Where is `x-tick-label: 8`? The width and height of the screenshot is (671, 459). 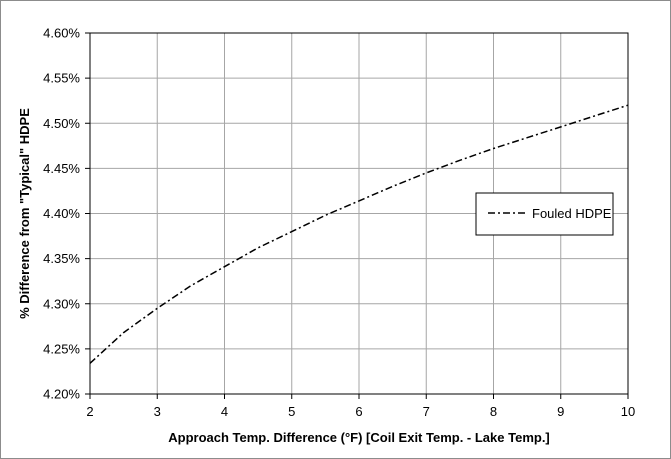 x-tick-label: 8 is located at coordinates (493, 411).